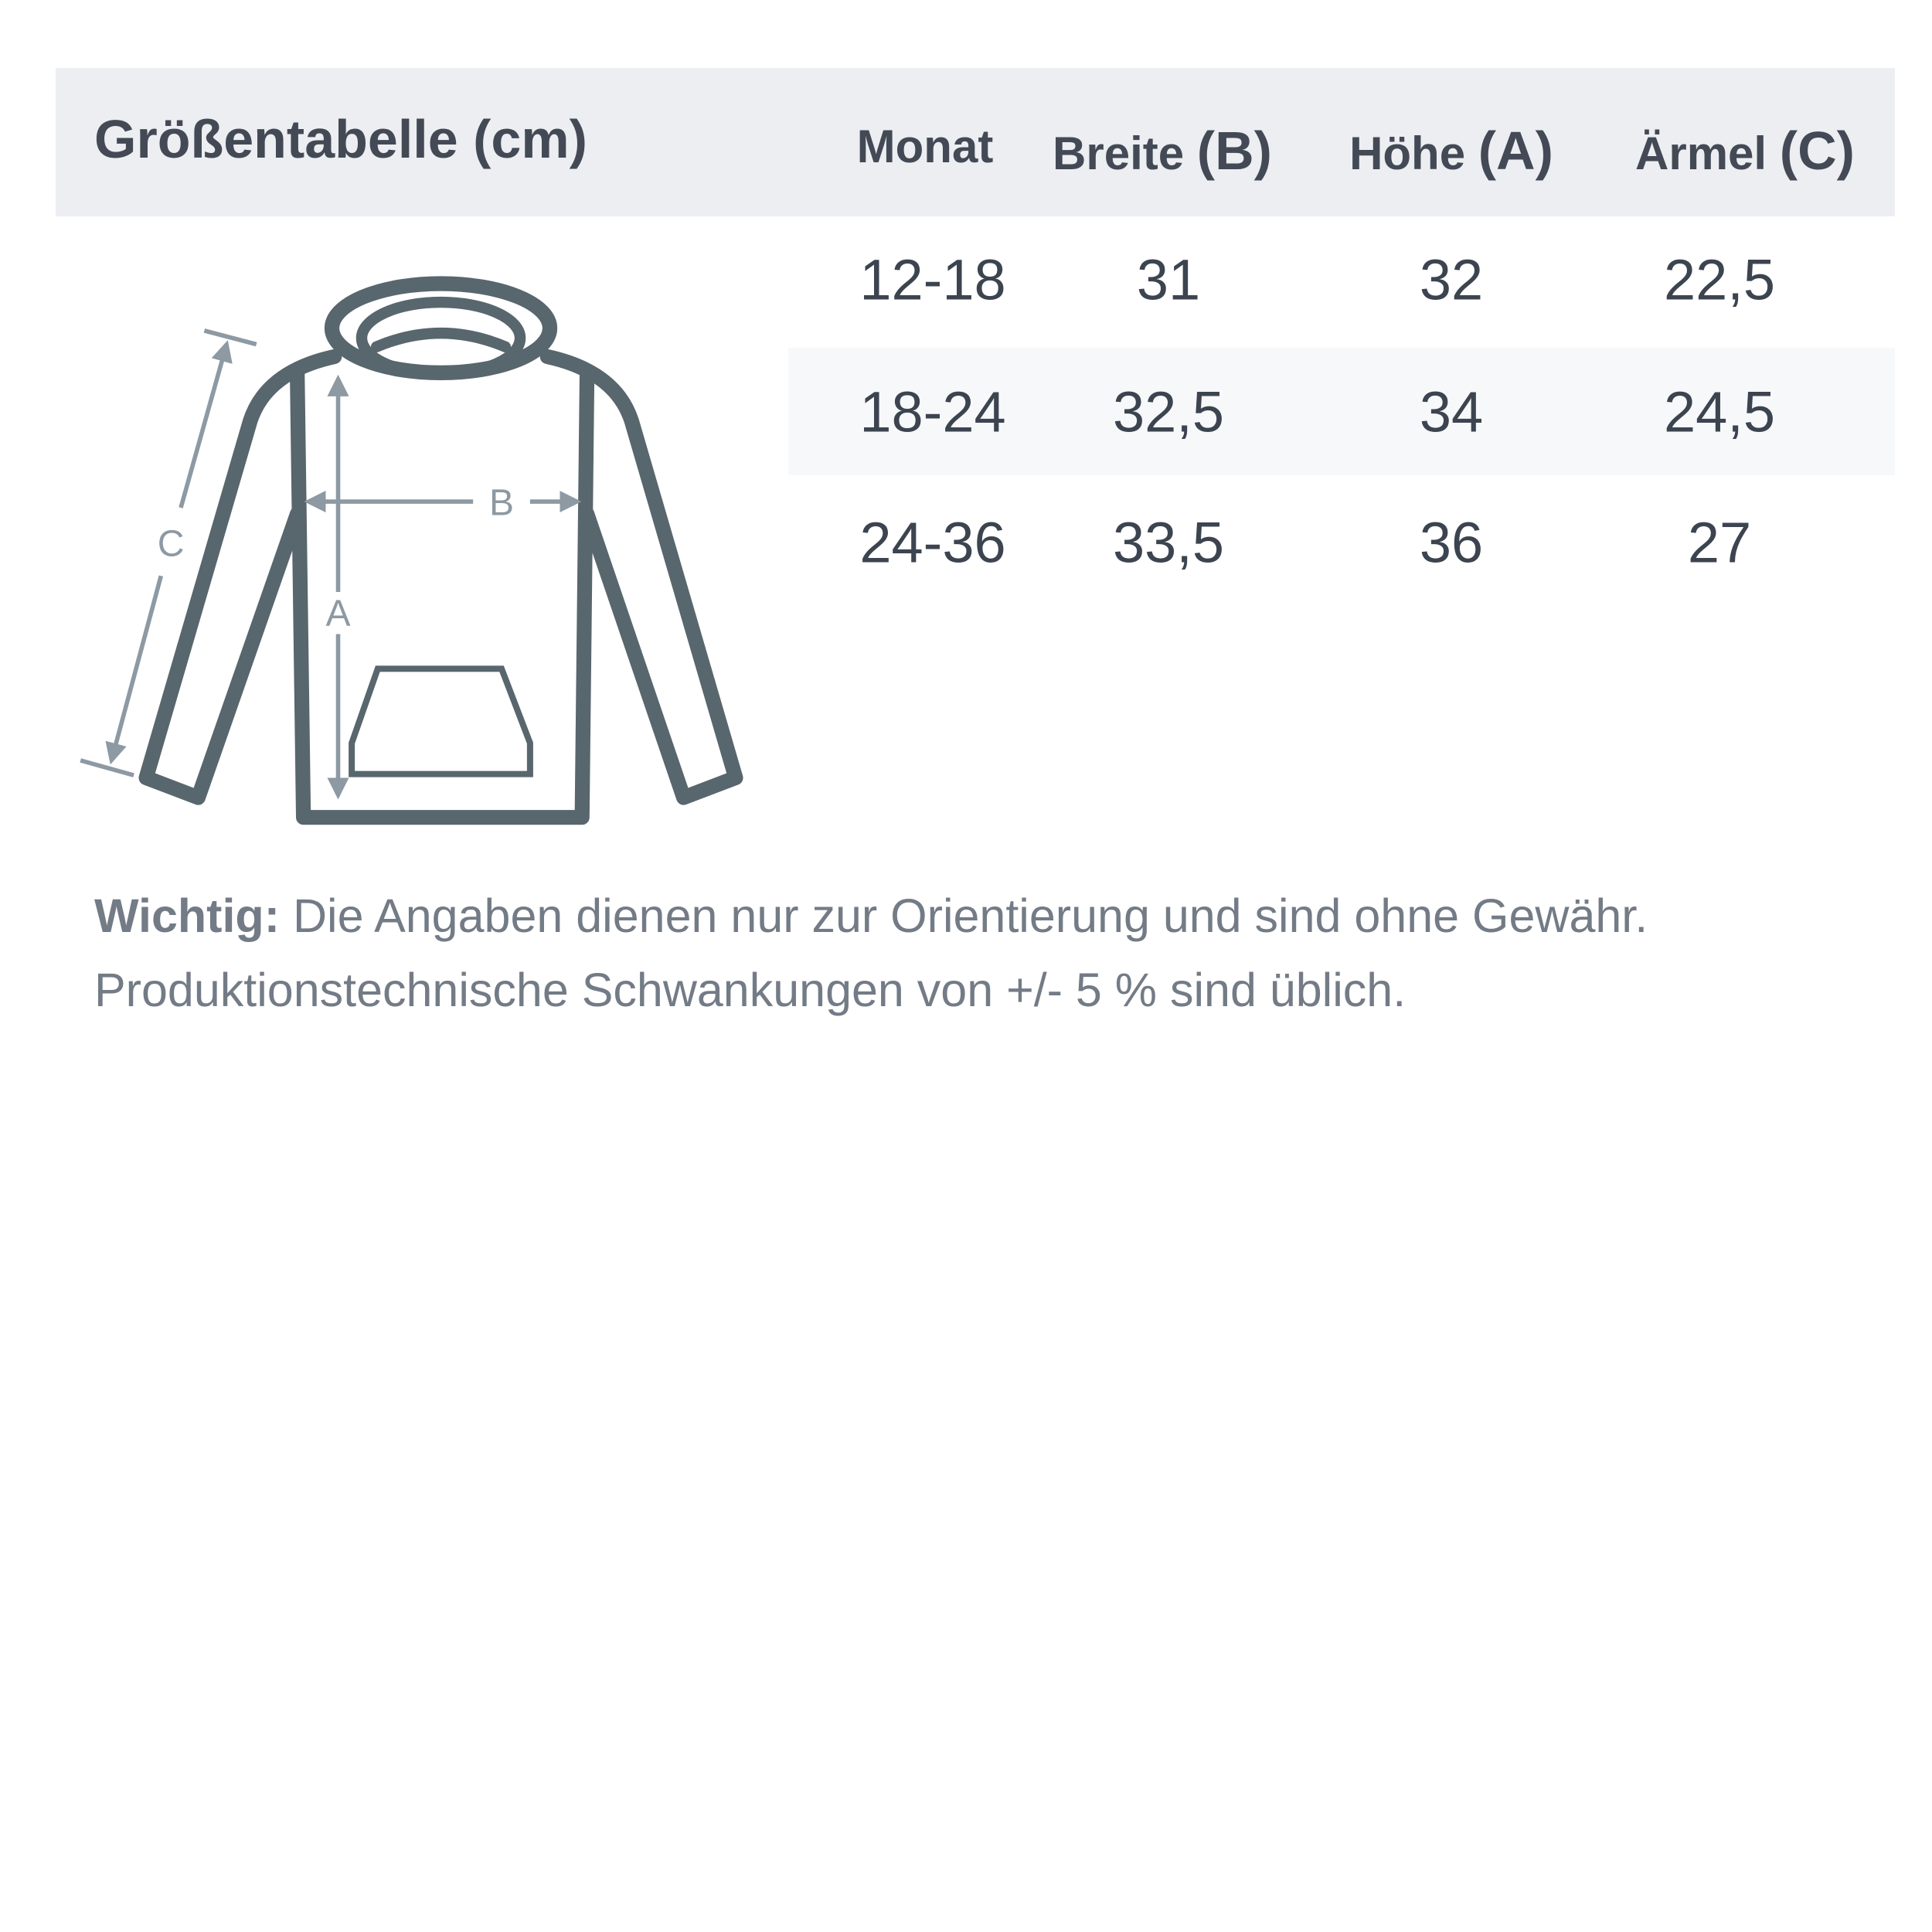 Image resolution: width=1932 pixels, height=1932 pixels. I want to click on column-suffix: (A), so click(1516, 151).